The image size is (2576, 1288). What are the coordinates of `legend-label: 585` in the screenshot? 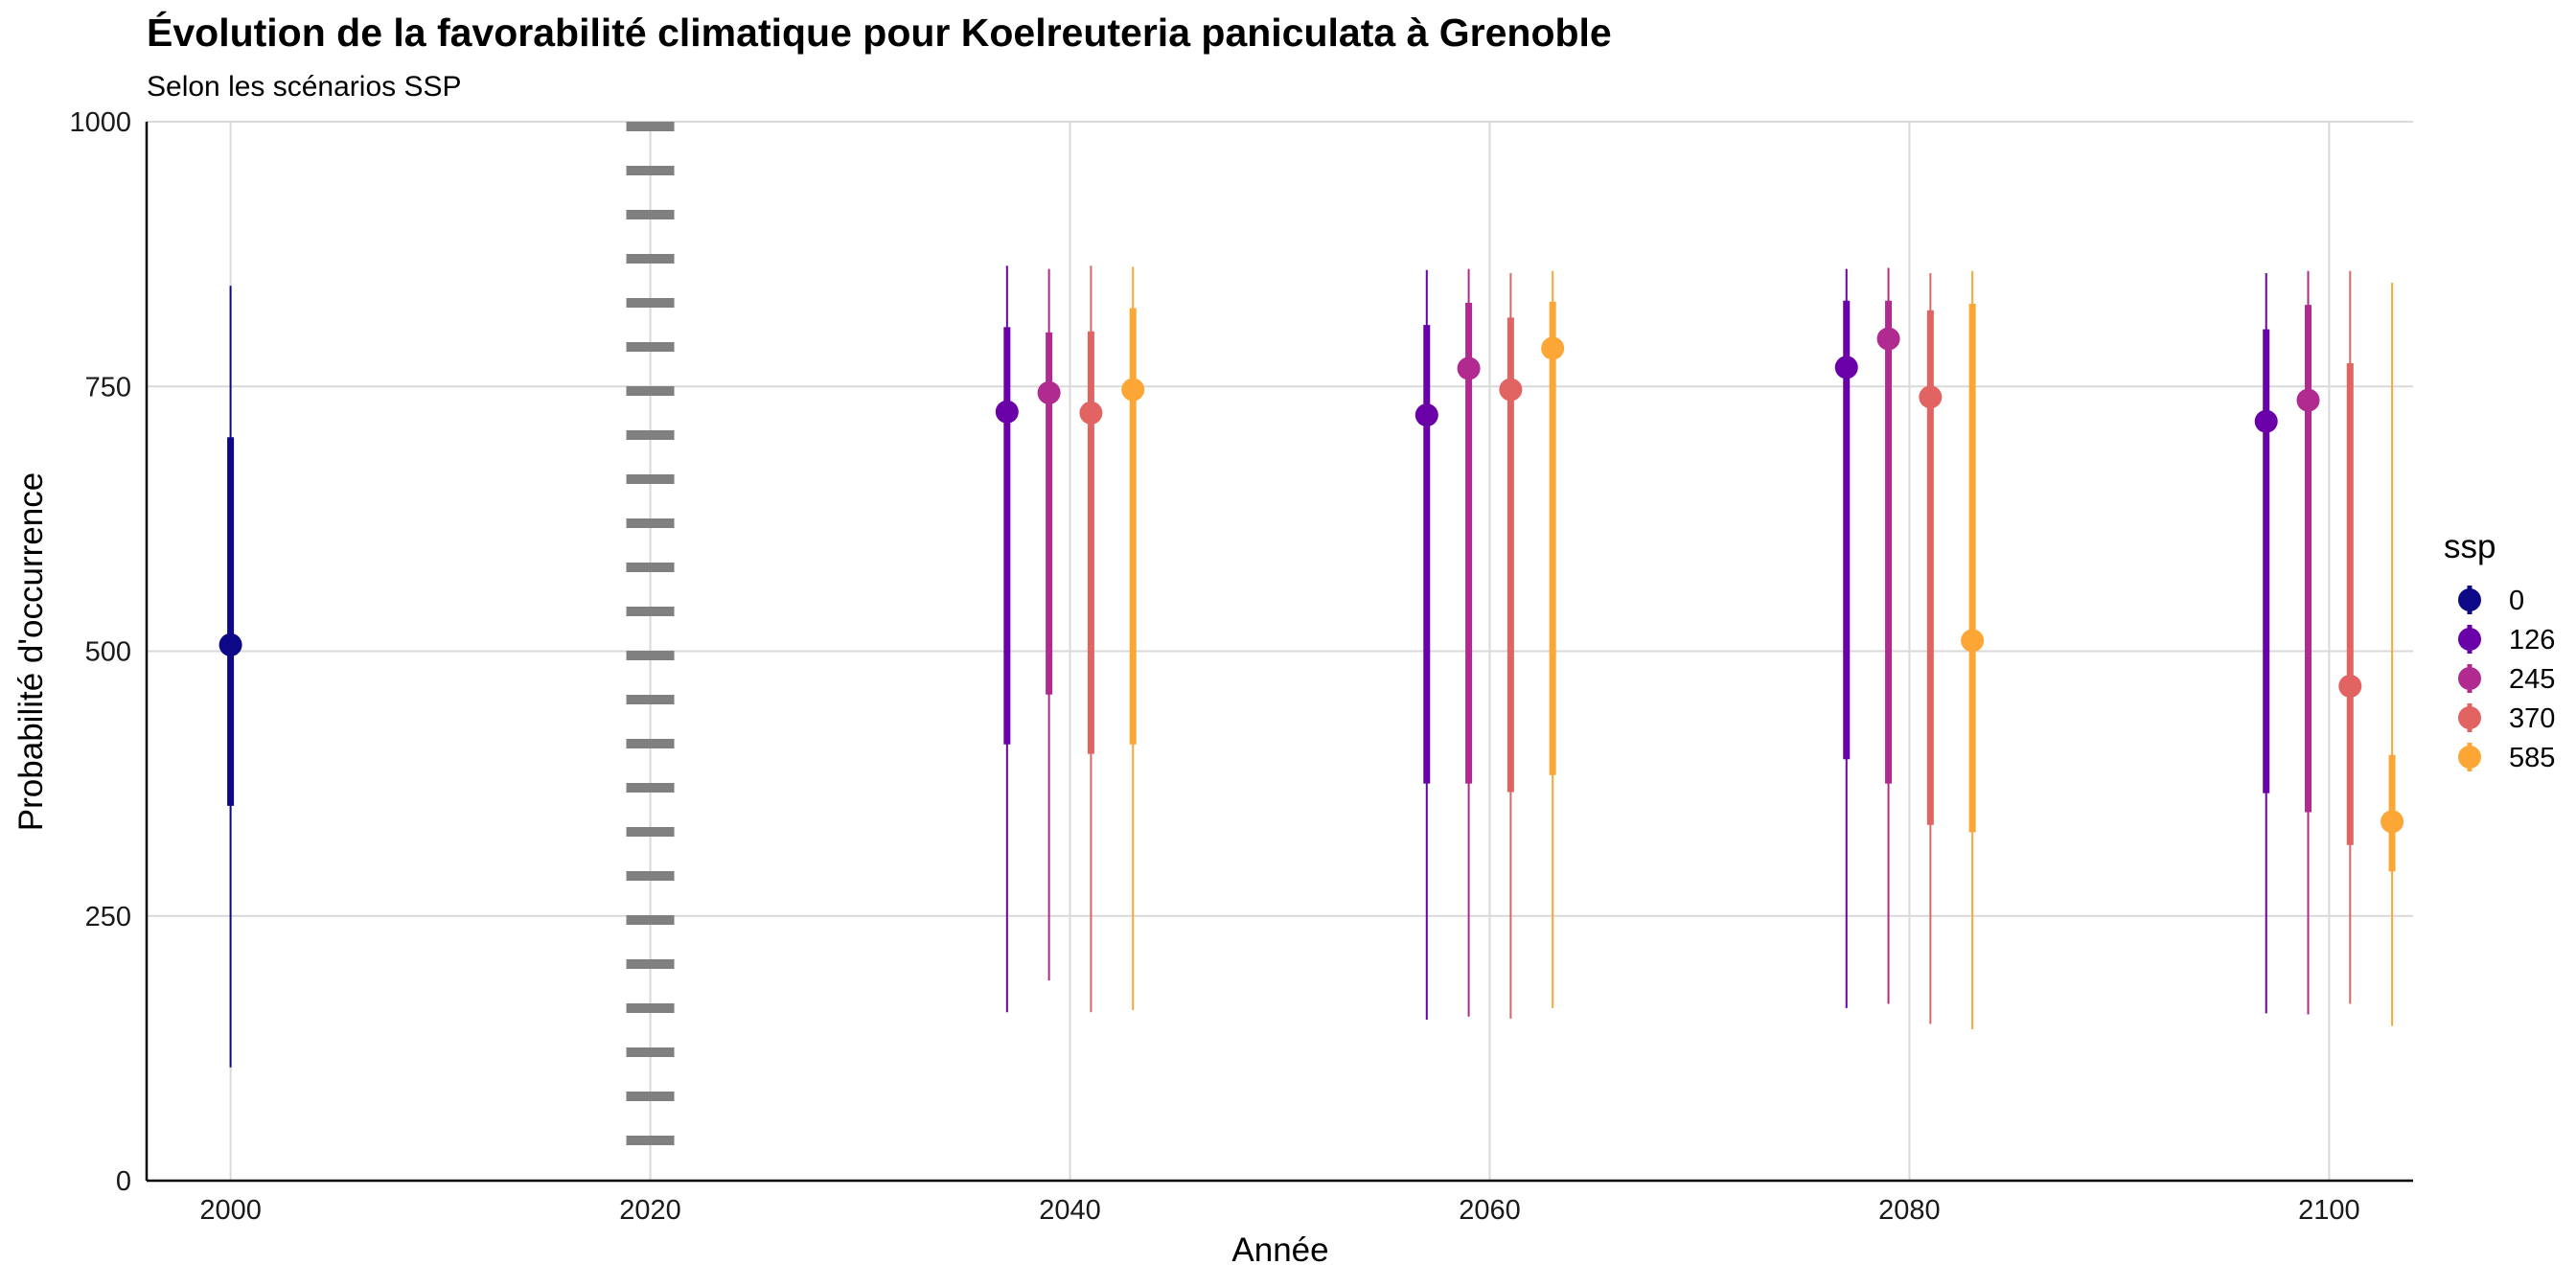 It's located at (2532, 758).